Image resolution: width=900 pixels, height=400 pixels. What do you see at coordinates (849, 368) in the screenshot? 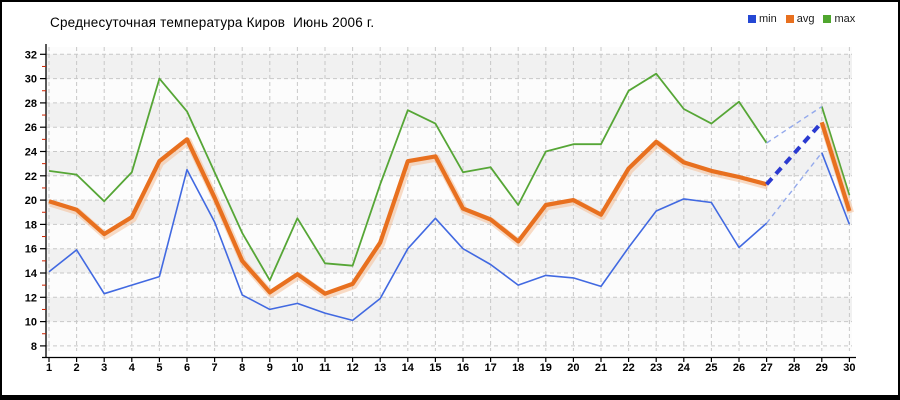
I see `x-tick-label: 30` at bounding box center [849, 368].